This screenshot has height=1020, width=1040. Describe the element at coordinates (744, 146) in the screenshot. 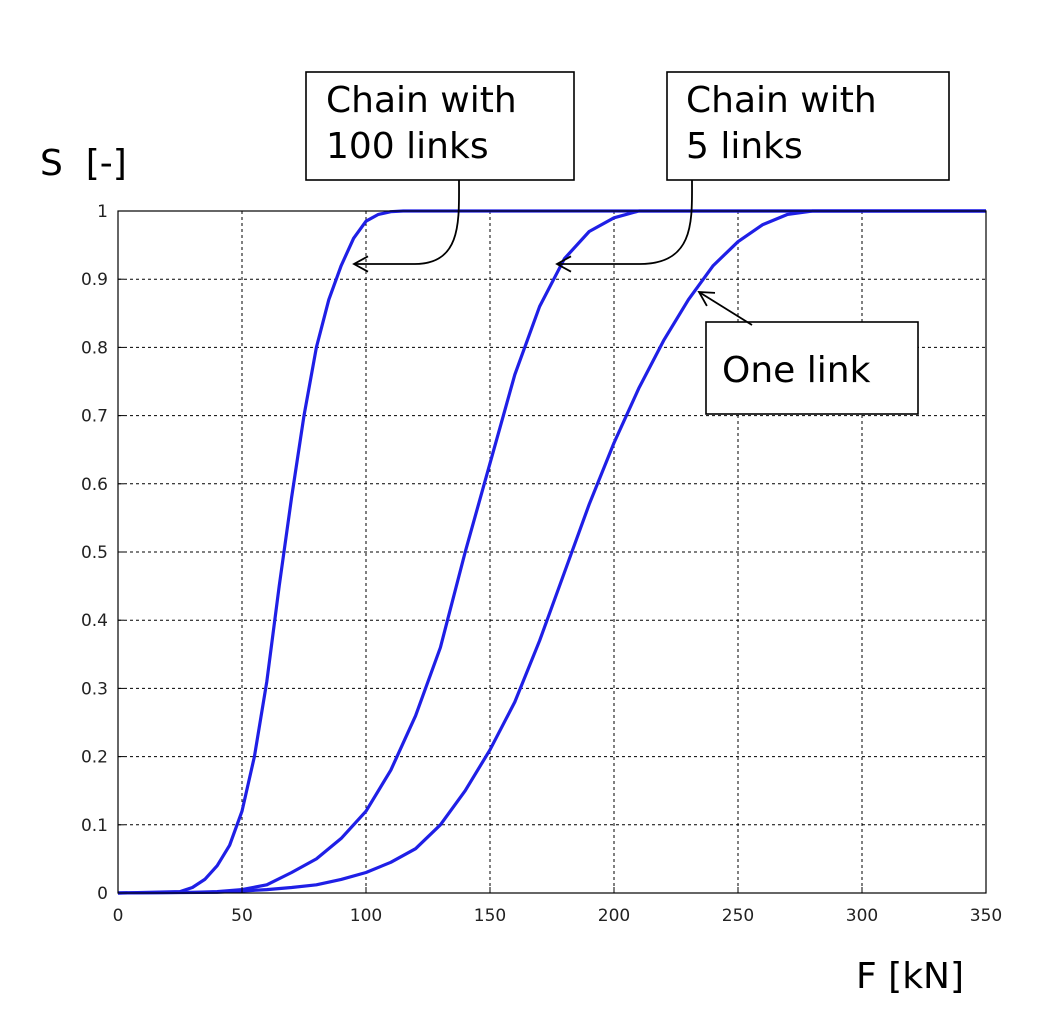

I see `annotation-text: 5 links` at that location.